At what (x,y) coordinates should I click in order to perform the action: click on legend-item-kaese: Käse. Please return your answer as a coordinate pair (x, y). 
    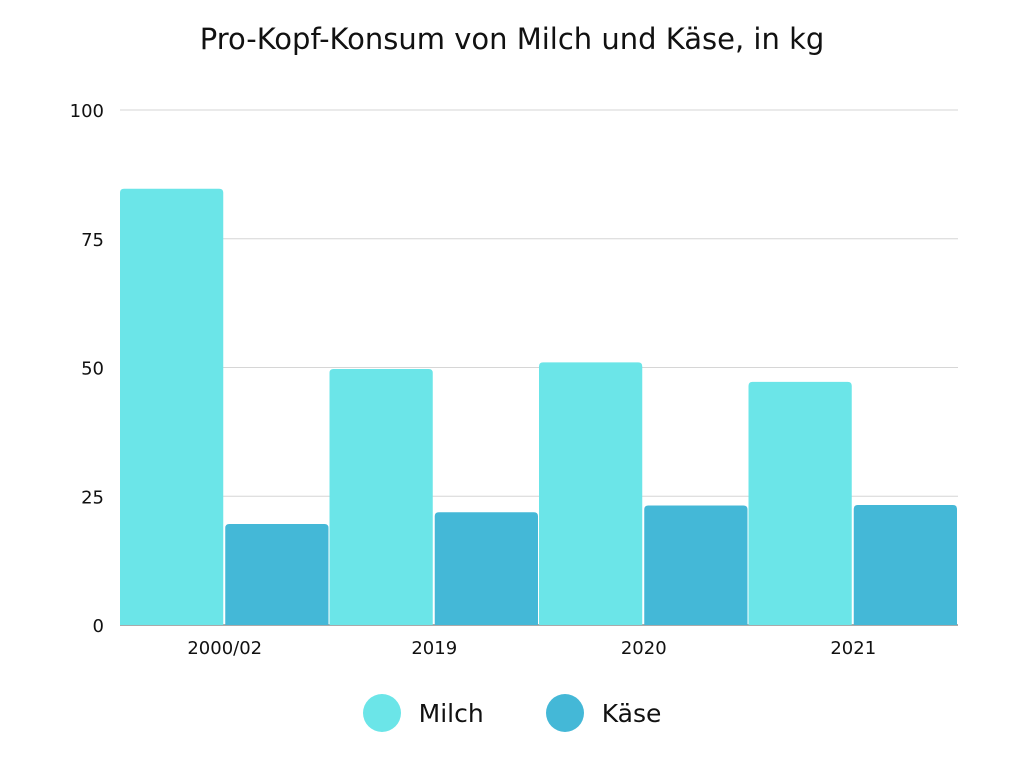
    Looking at the image, I should click on (603, 713).